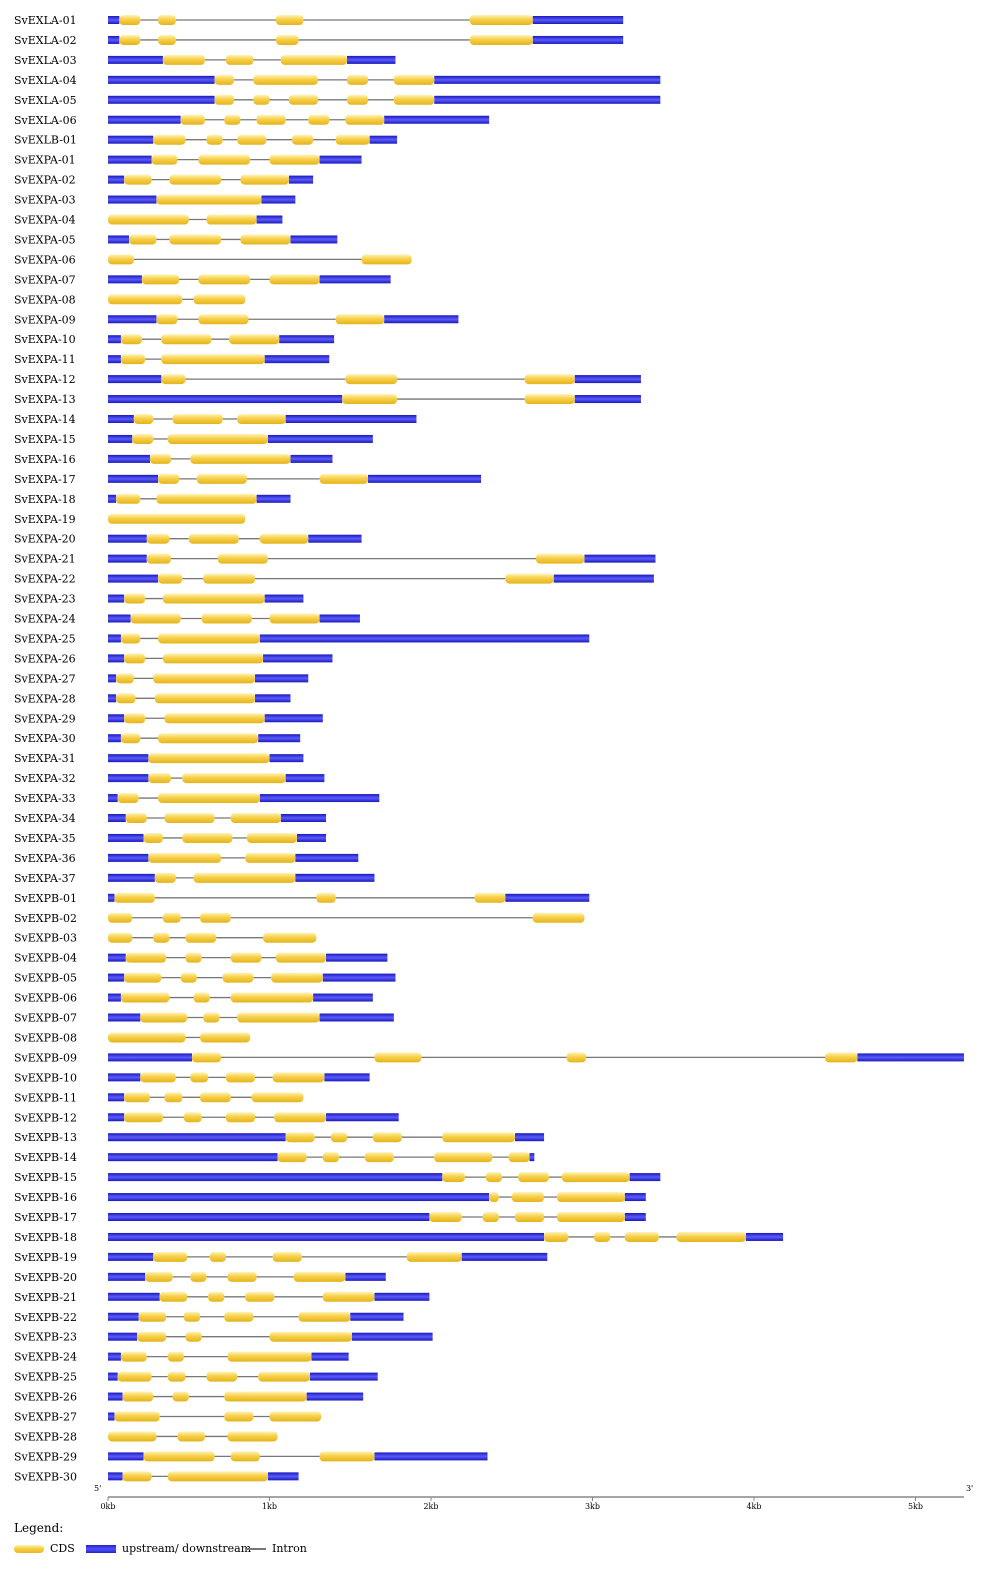 The height and width of the screenshot is (1570, 1000). What do you see at coordinates (44, 1548) in the screenshot?
I see `legend-cds: CDS` at bounding box center [44, 1548].